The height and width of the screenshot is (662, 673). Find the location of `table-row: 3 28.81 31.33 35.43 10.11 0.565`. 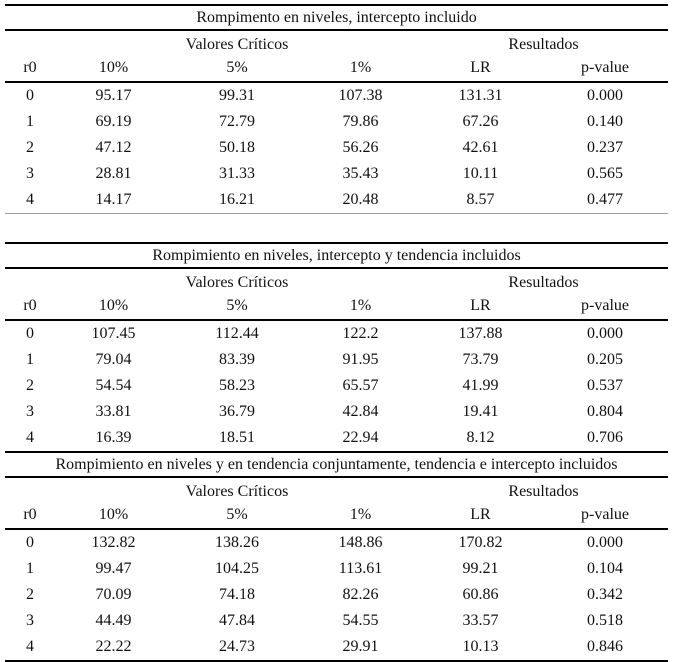

table-row: 3 28.81 31.33 35.43 10.11 0.565 is located at coordinates (336, 174).